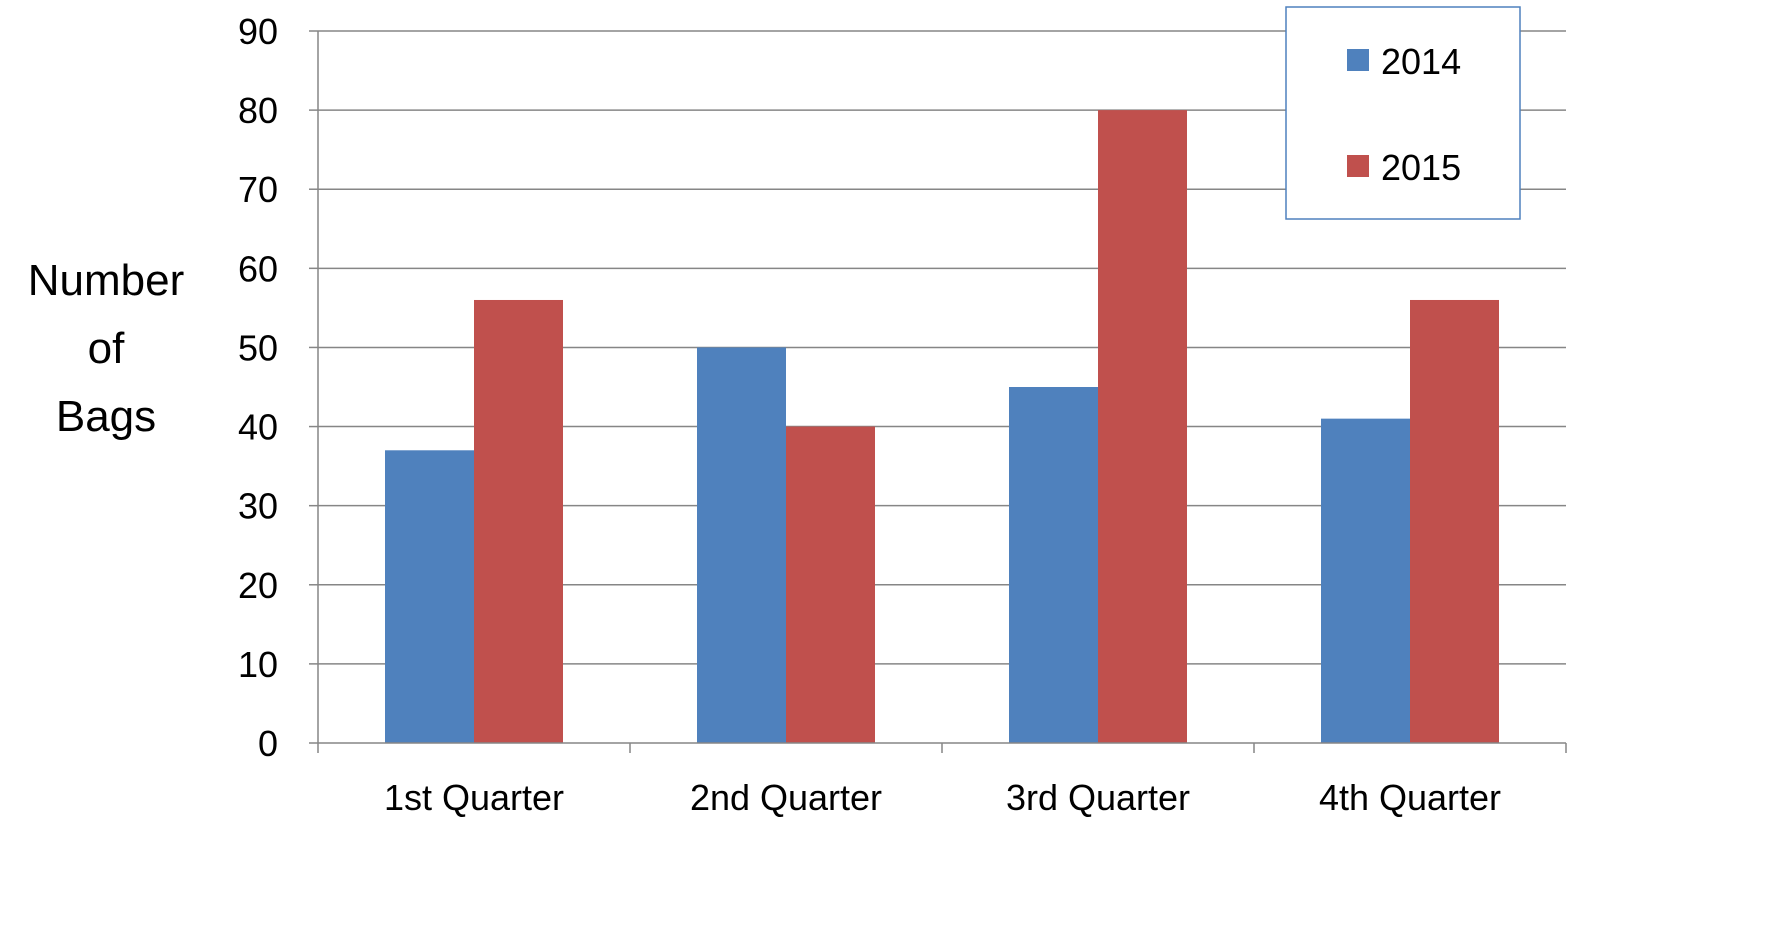 This screenshot has width=1766, height=925. What do you see at coordinates (474, 797) in the screenshot?
I see `x-tick-label: 1st Quarter` at bounding box center [474, 797].